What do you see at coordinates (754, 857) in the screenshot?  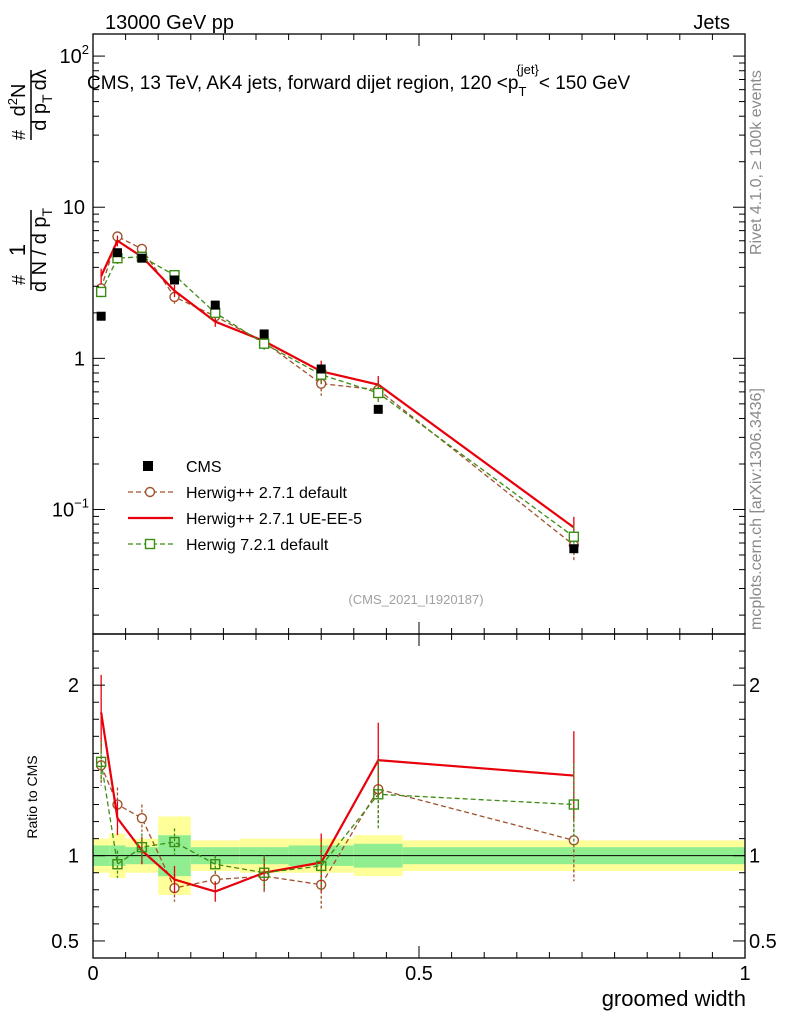 I see `ratio-y-tick-label-right: 1` at bounding box center [754, 857].